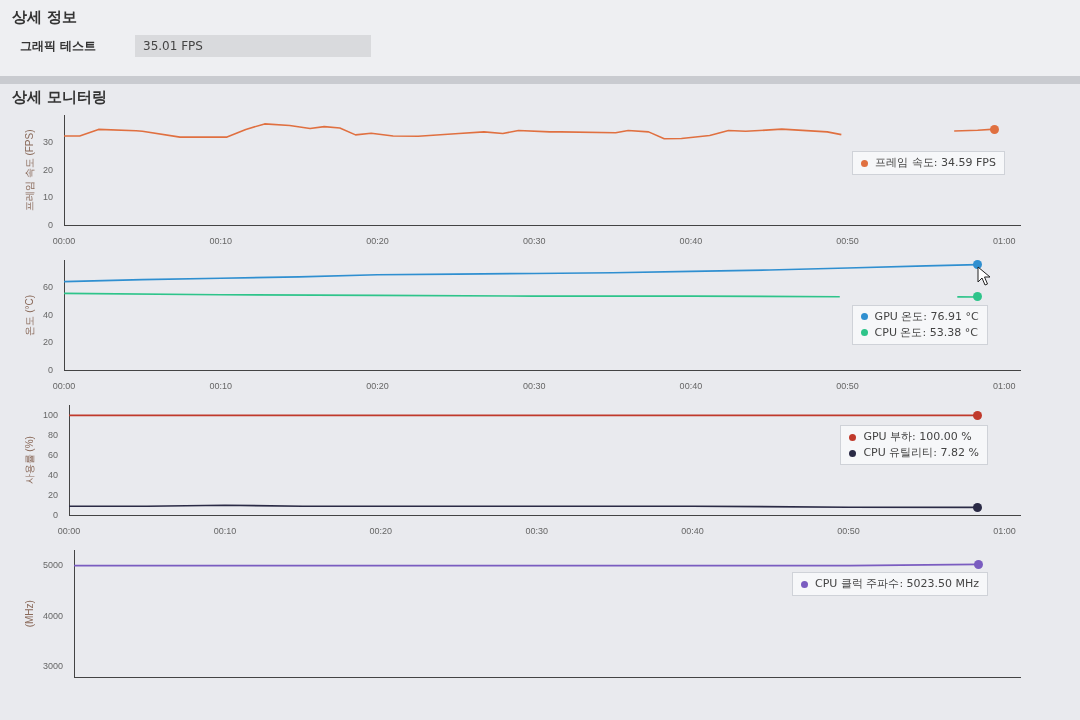 The height and width of the screenshot is (720, 1080). Describe the element at coordinates (53, 565) in the screenshot. I see `y-tick-label: 5000` at that location.